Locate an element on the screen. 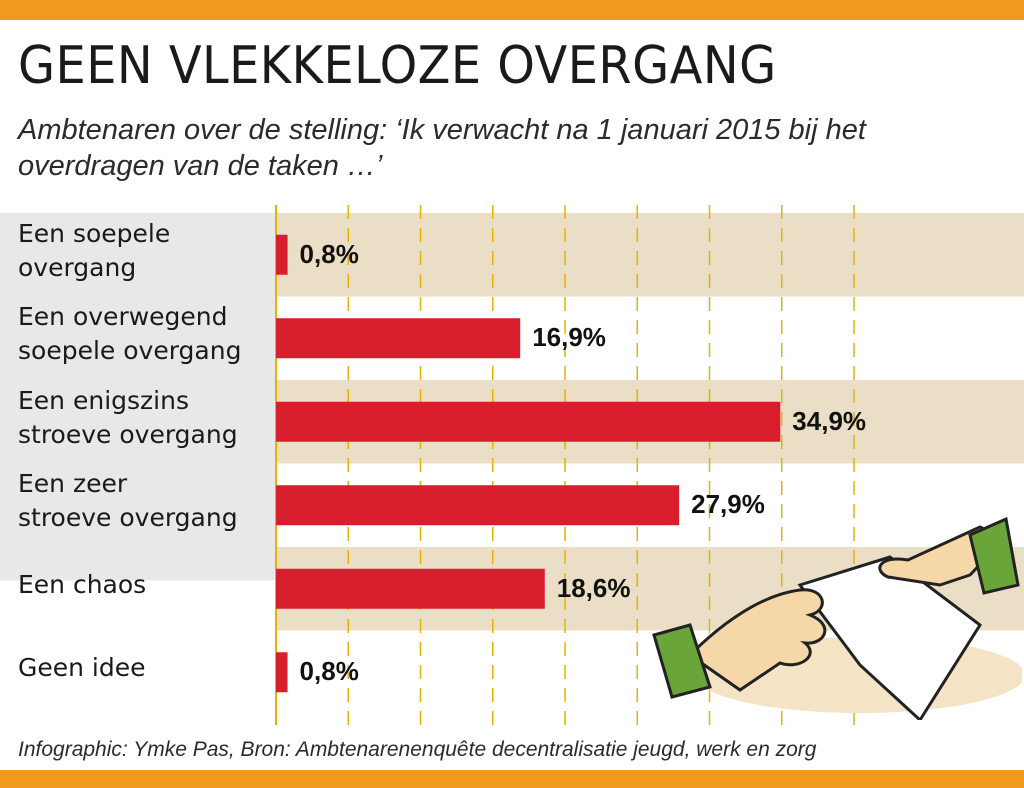 Image resolution: width=1024 pixels, height=788 pixels. label-panel is located at coordinates (138, 397).